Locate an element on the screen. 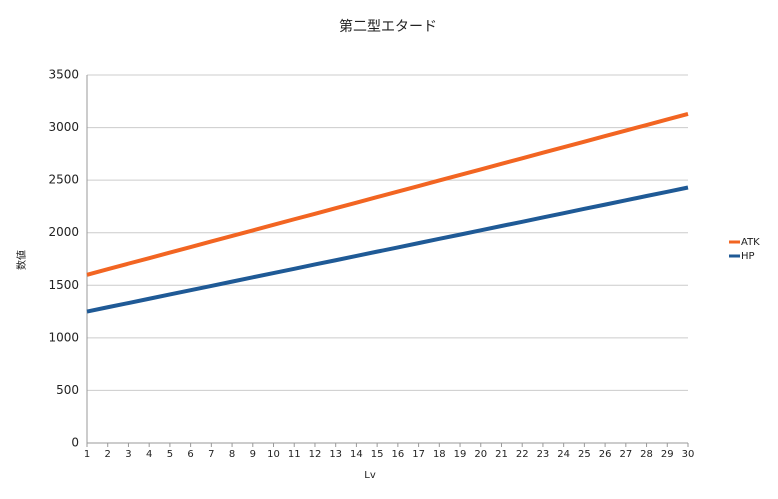 The height and width of the screenshot is (499, 778). x-tick-label: 27 is located at coordinates (625, 454).